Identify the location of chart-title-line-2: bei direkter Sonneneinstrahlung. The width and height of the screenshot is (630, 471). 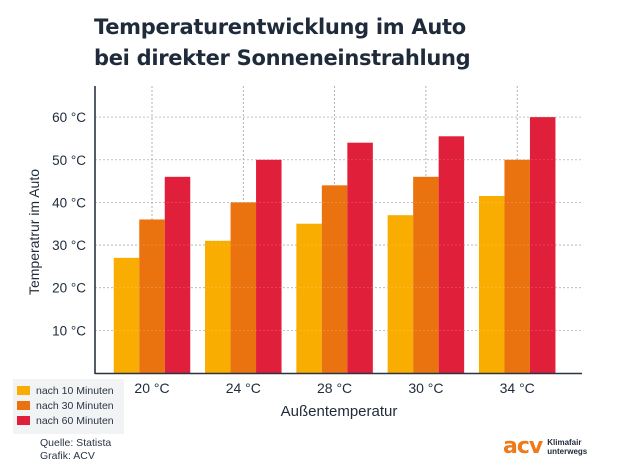
(282, 58).